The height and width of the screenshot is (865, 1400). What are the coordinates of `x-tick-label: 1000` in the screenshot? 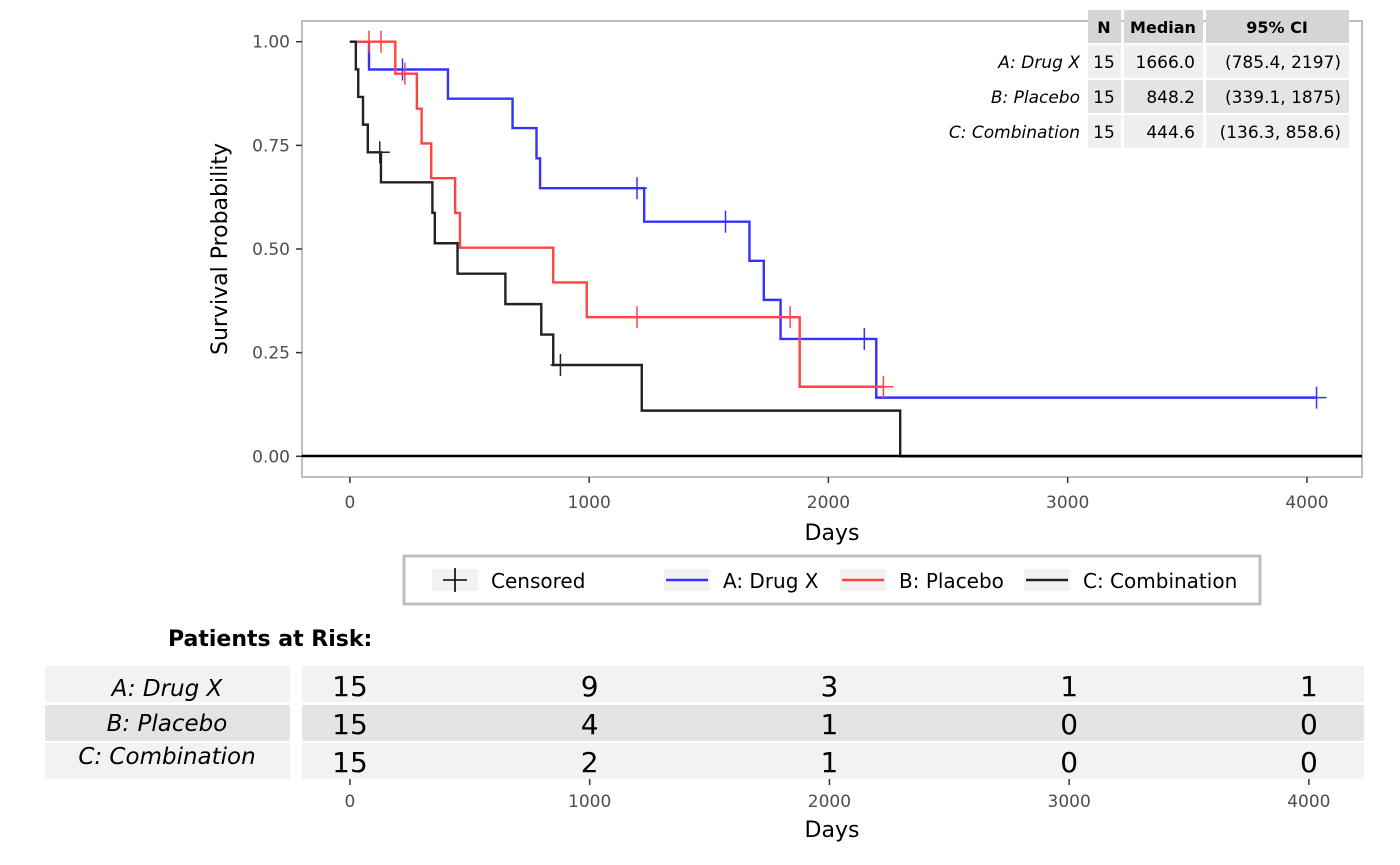 It's located at (589, 503).